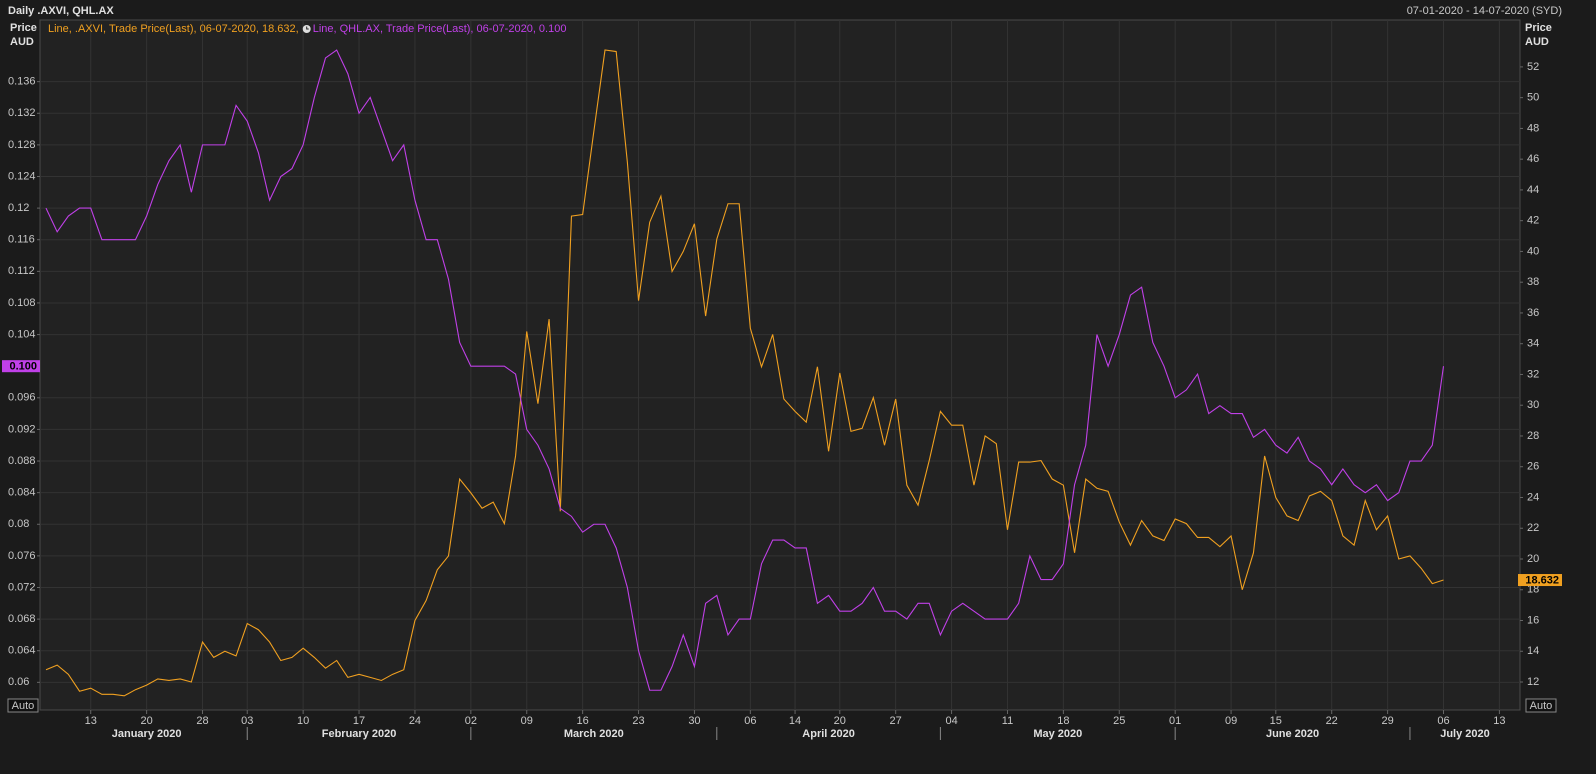  Describe the element at coordinates (22, 113) in the screenshot. I see `y-tick-label: 0.132` at that location.